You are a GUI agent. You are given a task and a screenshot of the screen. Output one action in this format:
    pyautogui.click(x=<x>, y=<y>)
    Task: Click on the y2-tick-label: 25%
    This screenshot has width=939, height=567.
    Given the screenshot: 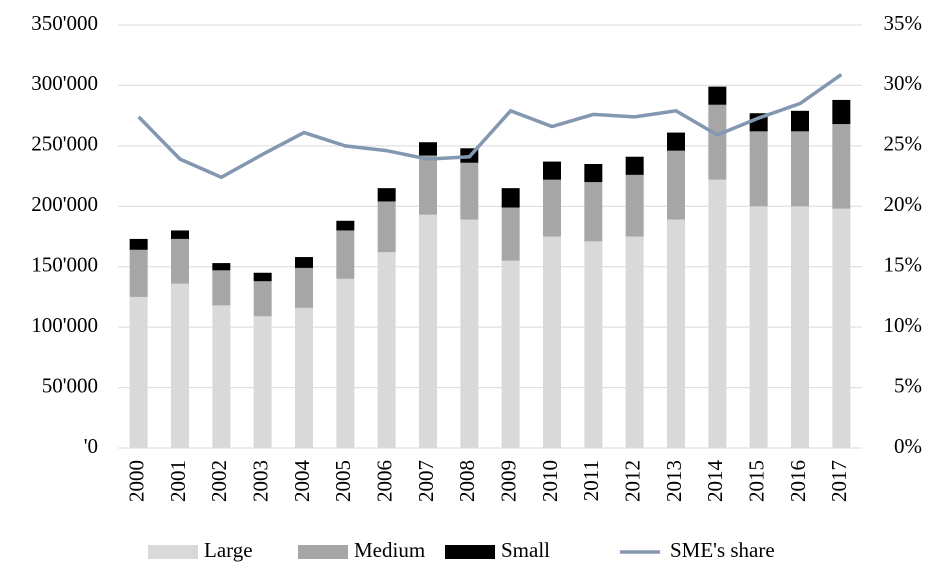 What is the action you would take?
    pyautogui.click(x=903, y=144)
    